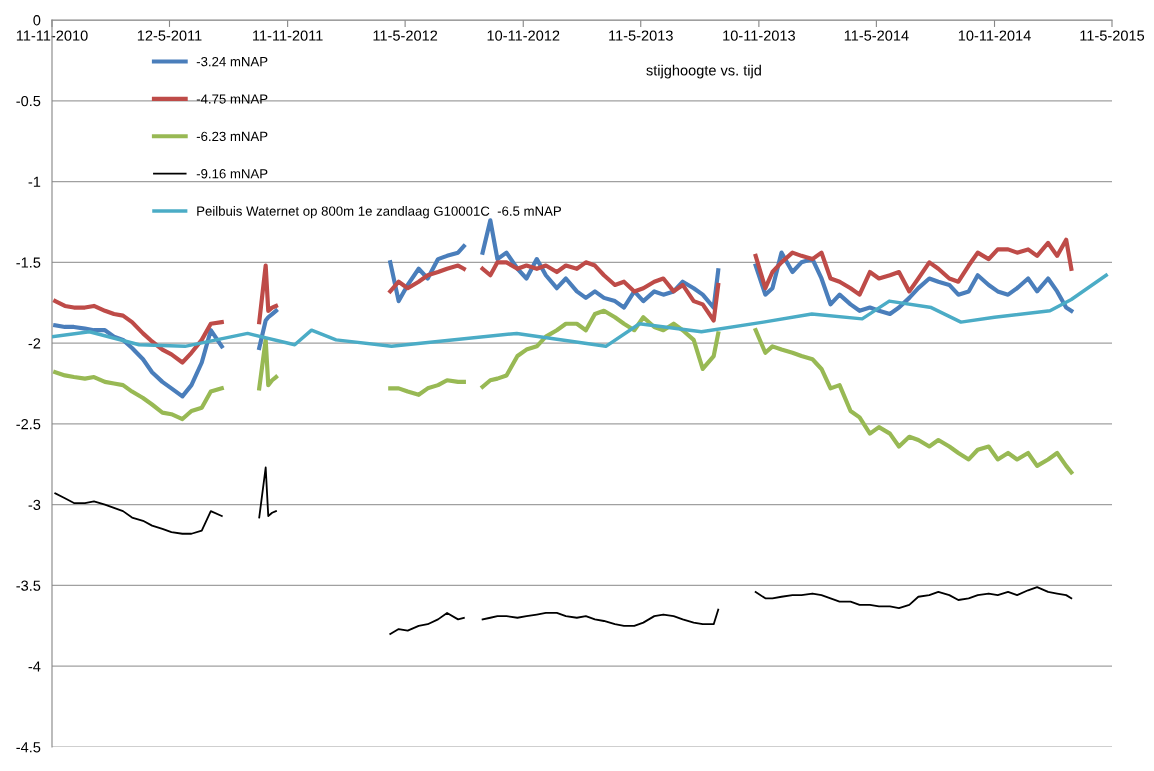 This screenshot has width=1154, height=771. What do you see at coordinates (37, 20) in the screenshot?
I see `y-tick-label: 0` at bounding box center [37, 20].